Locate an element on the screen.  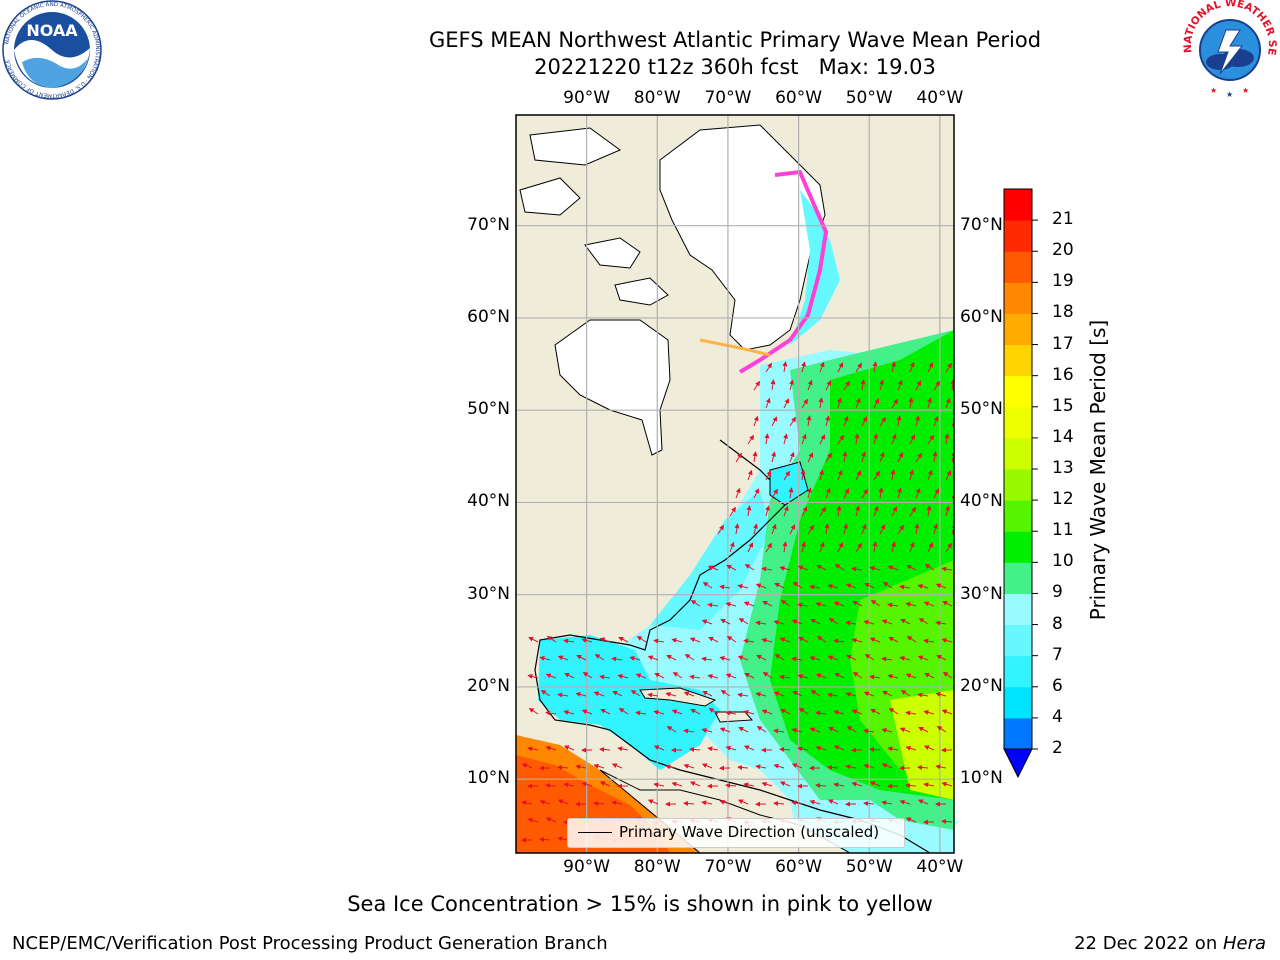
colorbar-tick-label: 21 is located at coordinates (1063, 219).